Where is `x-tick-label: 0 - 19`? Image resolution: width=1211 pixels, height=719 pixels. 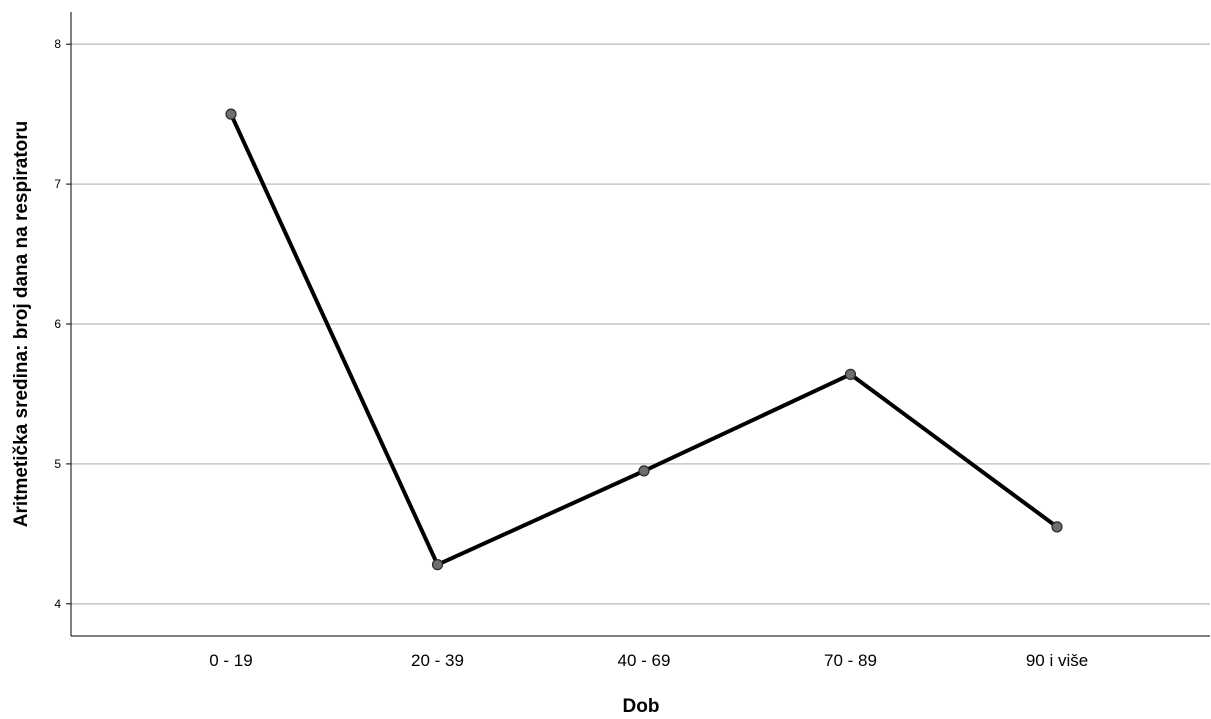 x-tick-label: 0 - 19 is located at coordinates (230, 660).